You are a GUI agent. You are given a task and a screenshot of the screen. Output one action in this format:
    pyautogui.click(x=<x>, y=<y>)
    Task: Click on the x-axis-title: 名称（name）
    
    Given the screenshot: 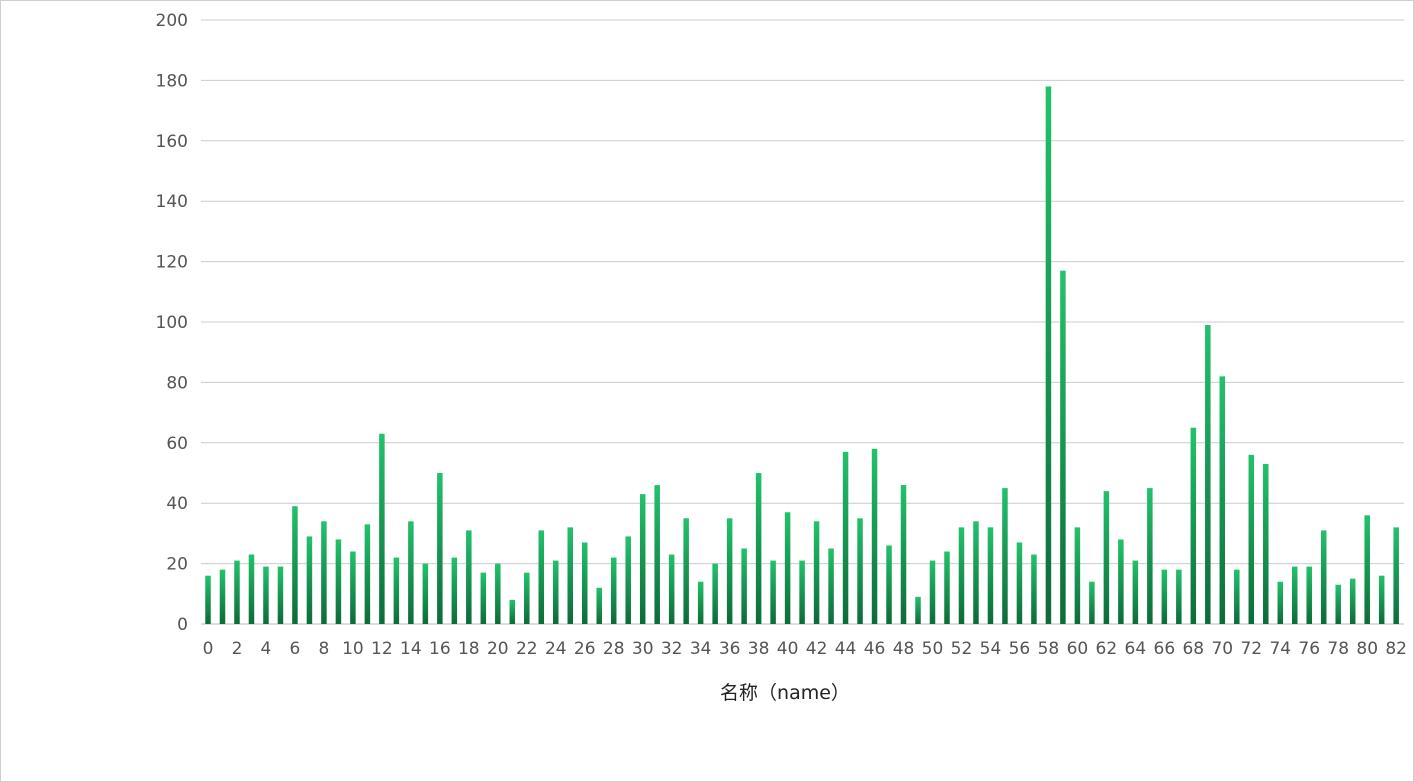 What is the action you would take?
    pyautogui.click(x=785, y=693)
    